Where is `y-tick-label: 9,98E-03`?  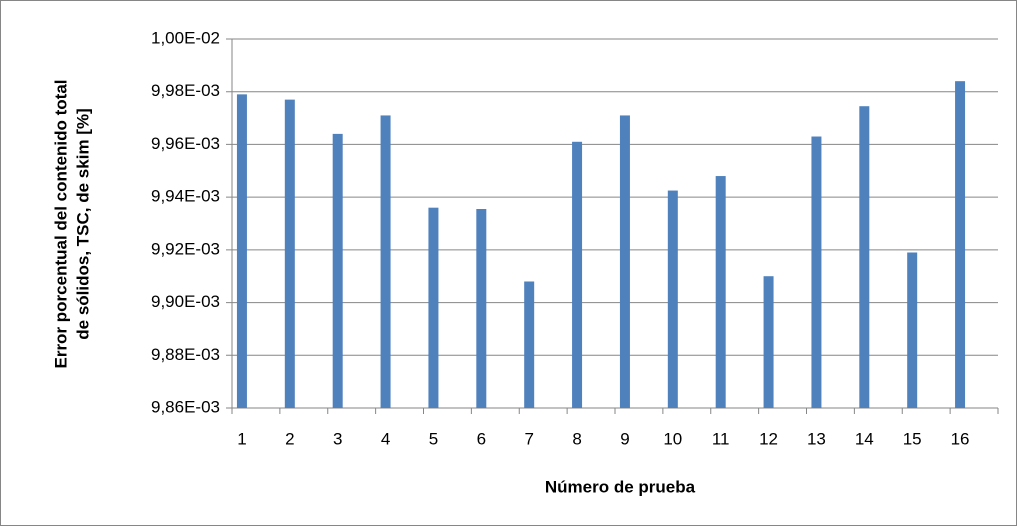 y-tick-label: 9,98E-03 is located at coordinates (185, 90).